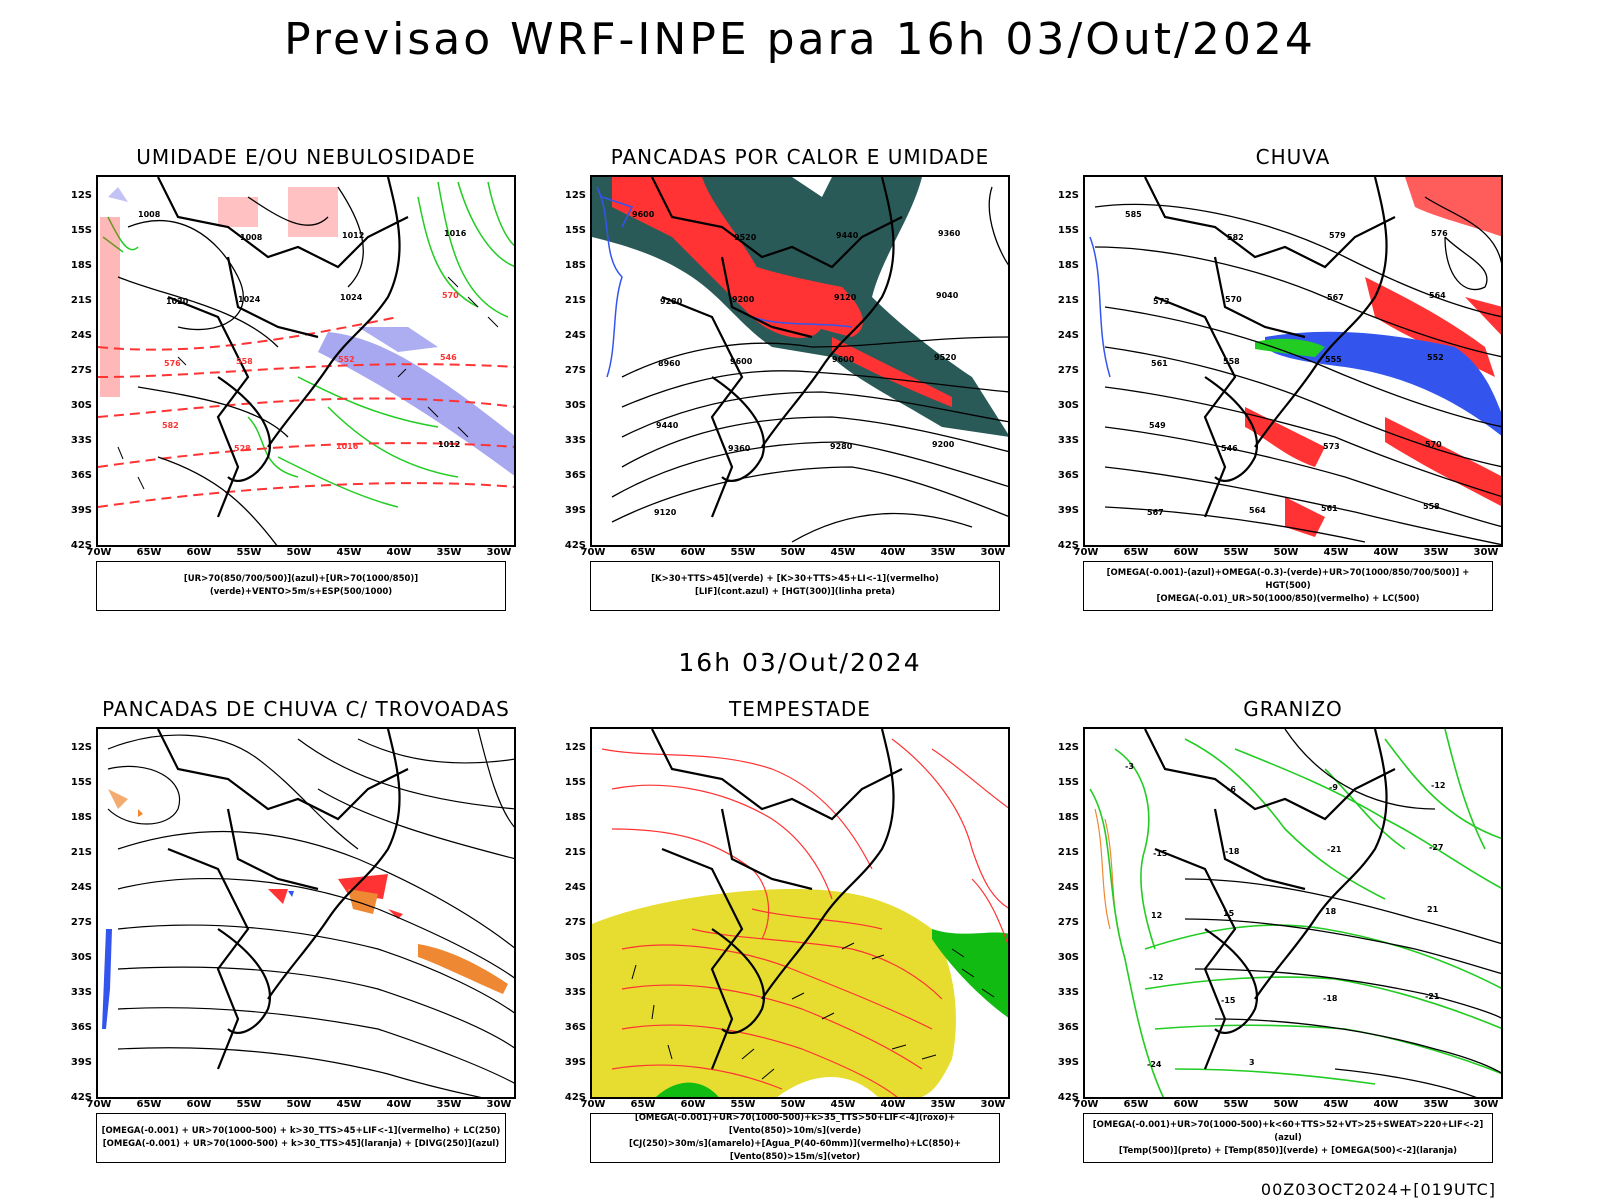  What do you see at coordinates (399, 1104) in the screenshot?
I see `lon-tick-label: 40W` at bounding box center [399, 1104].